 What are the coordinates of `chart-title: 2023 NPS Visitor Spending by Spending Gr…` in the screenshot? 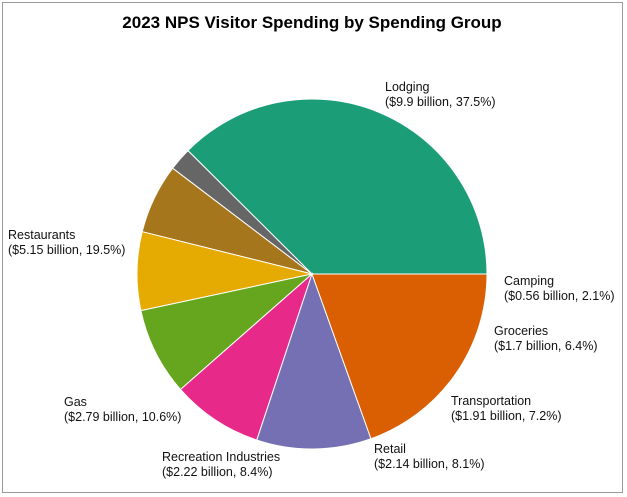 It's located at (311, 22).